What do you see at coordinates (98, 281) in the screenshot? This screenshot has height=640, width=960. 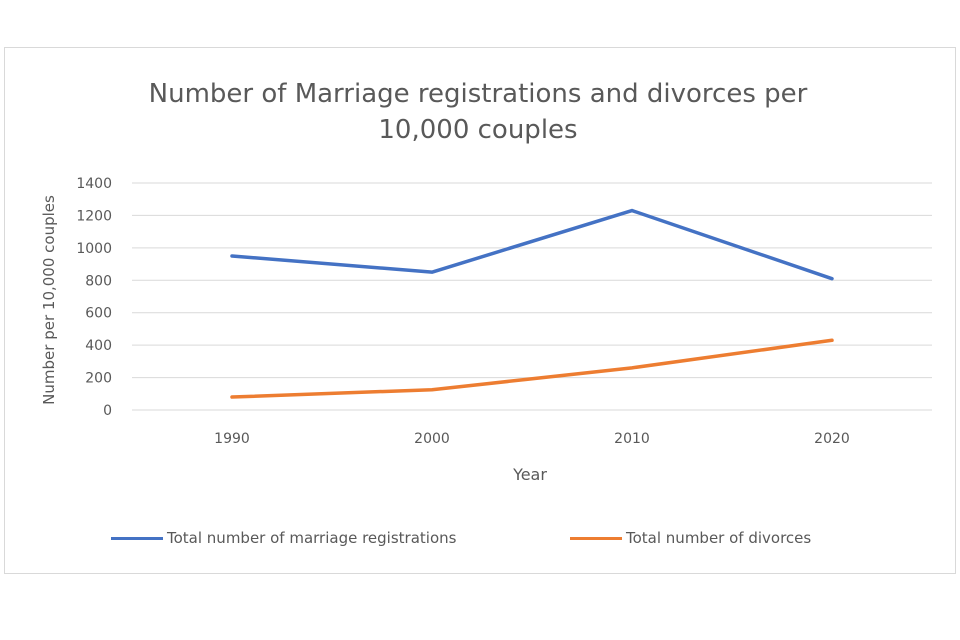 I see `y-tick-label: 800` at bounding box center [98, 281].